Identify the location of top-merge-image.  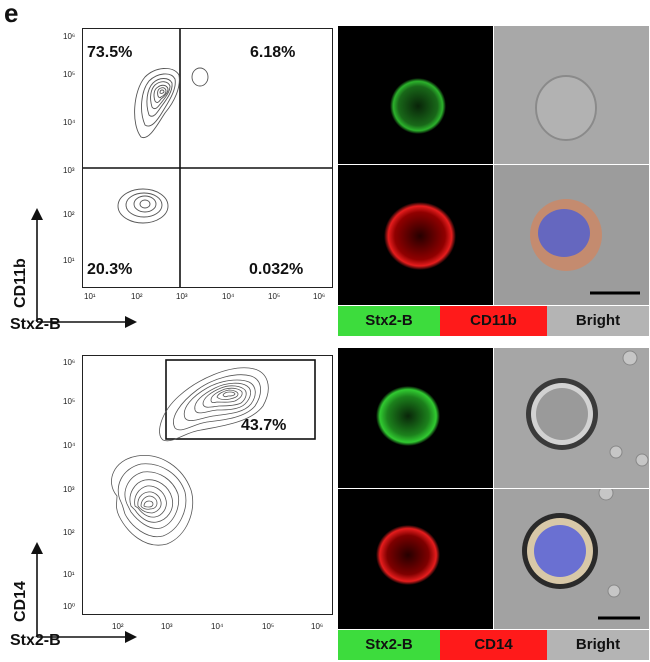
(571, 235).